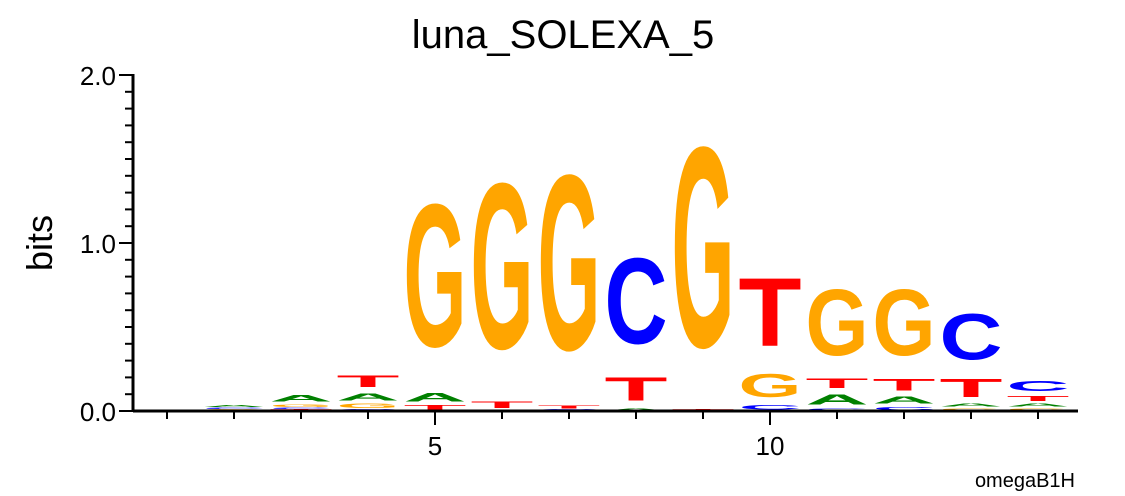  What do you see at coordinates (770, 446) in the screenshot?
I see `x-tick-label: 10` at bounding box center [770, 446].